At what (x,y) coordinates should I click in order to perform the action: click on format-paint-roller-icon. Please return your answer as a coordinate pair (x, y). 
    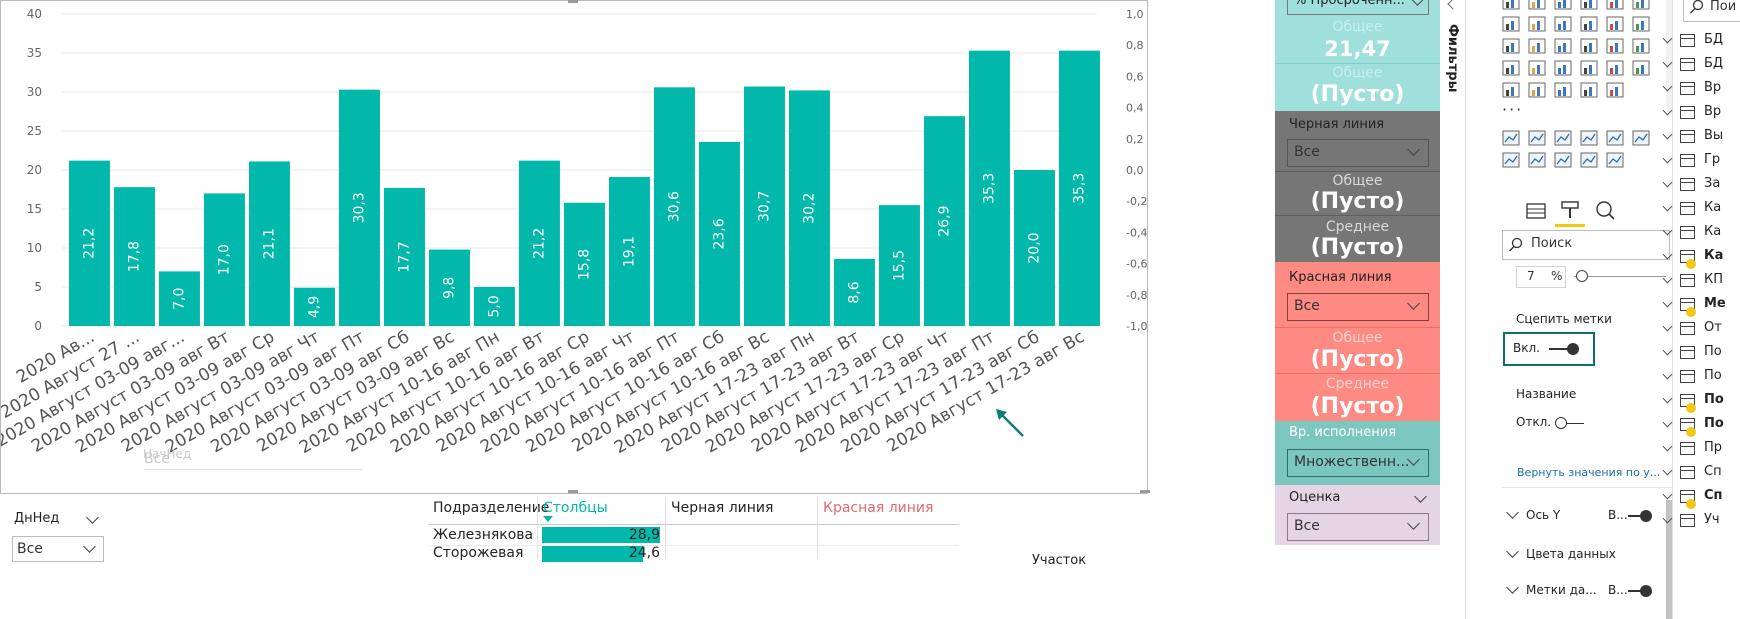
    Looking at the image, I should click on (1570, 210).